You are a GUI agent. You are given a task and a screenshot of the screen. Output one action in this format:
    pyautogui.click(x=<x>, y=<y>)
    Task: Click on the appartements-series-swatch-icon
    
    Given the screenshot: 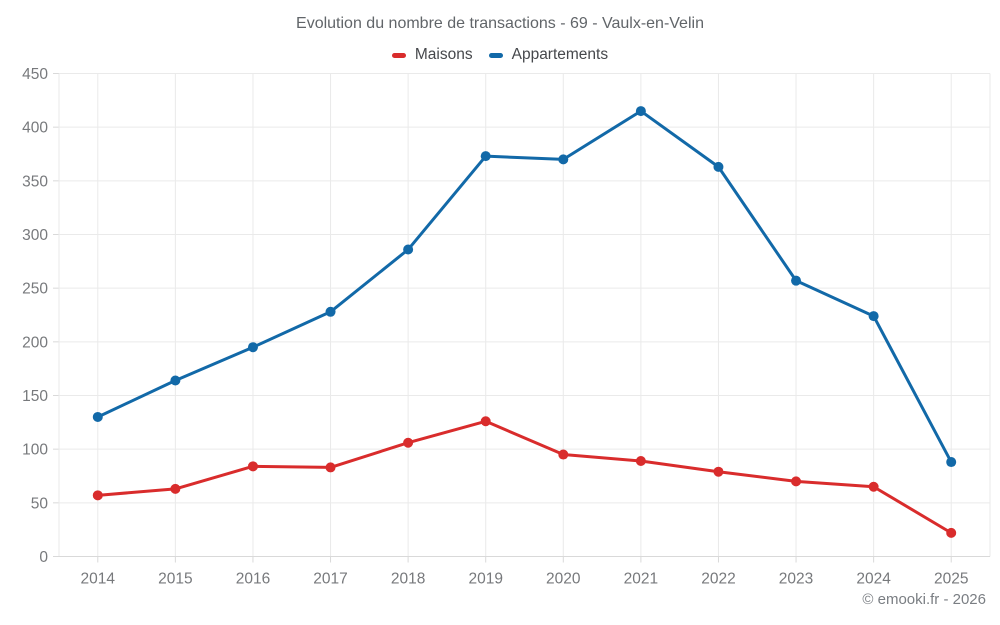 What is the action you would take?
    pyautogui.click(x=495, y=55)
    